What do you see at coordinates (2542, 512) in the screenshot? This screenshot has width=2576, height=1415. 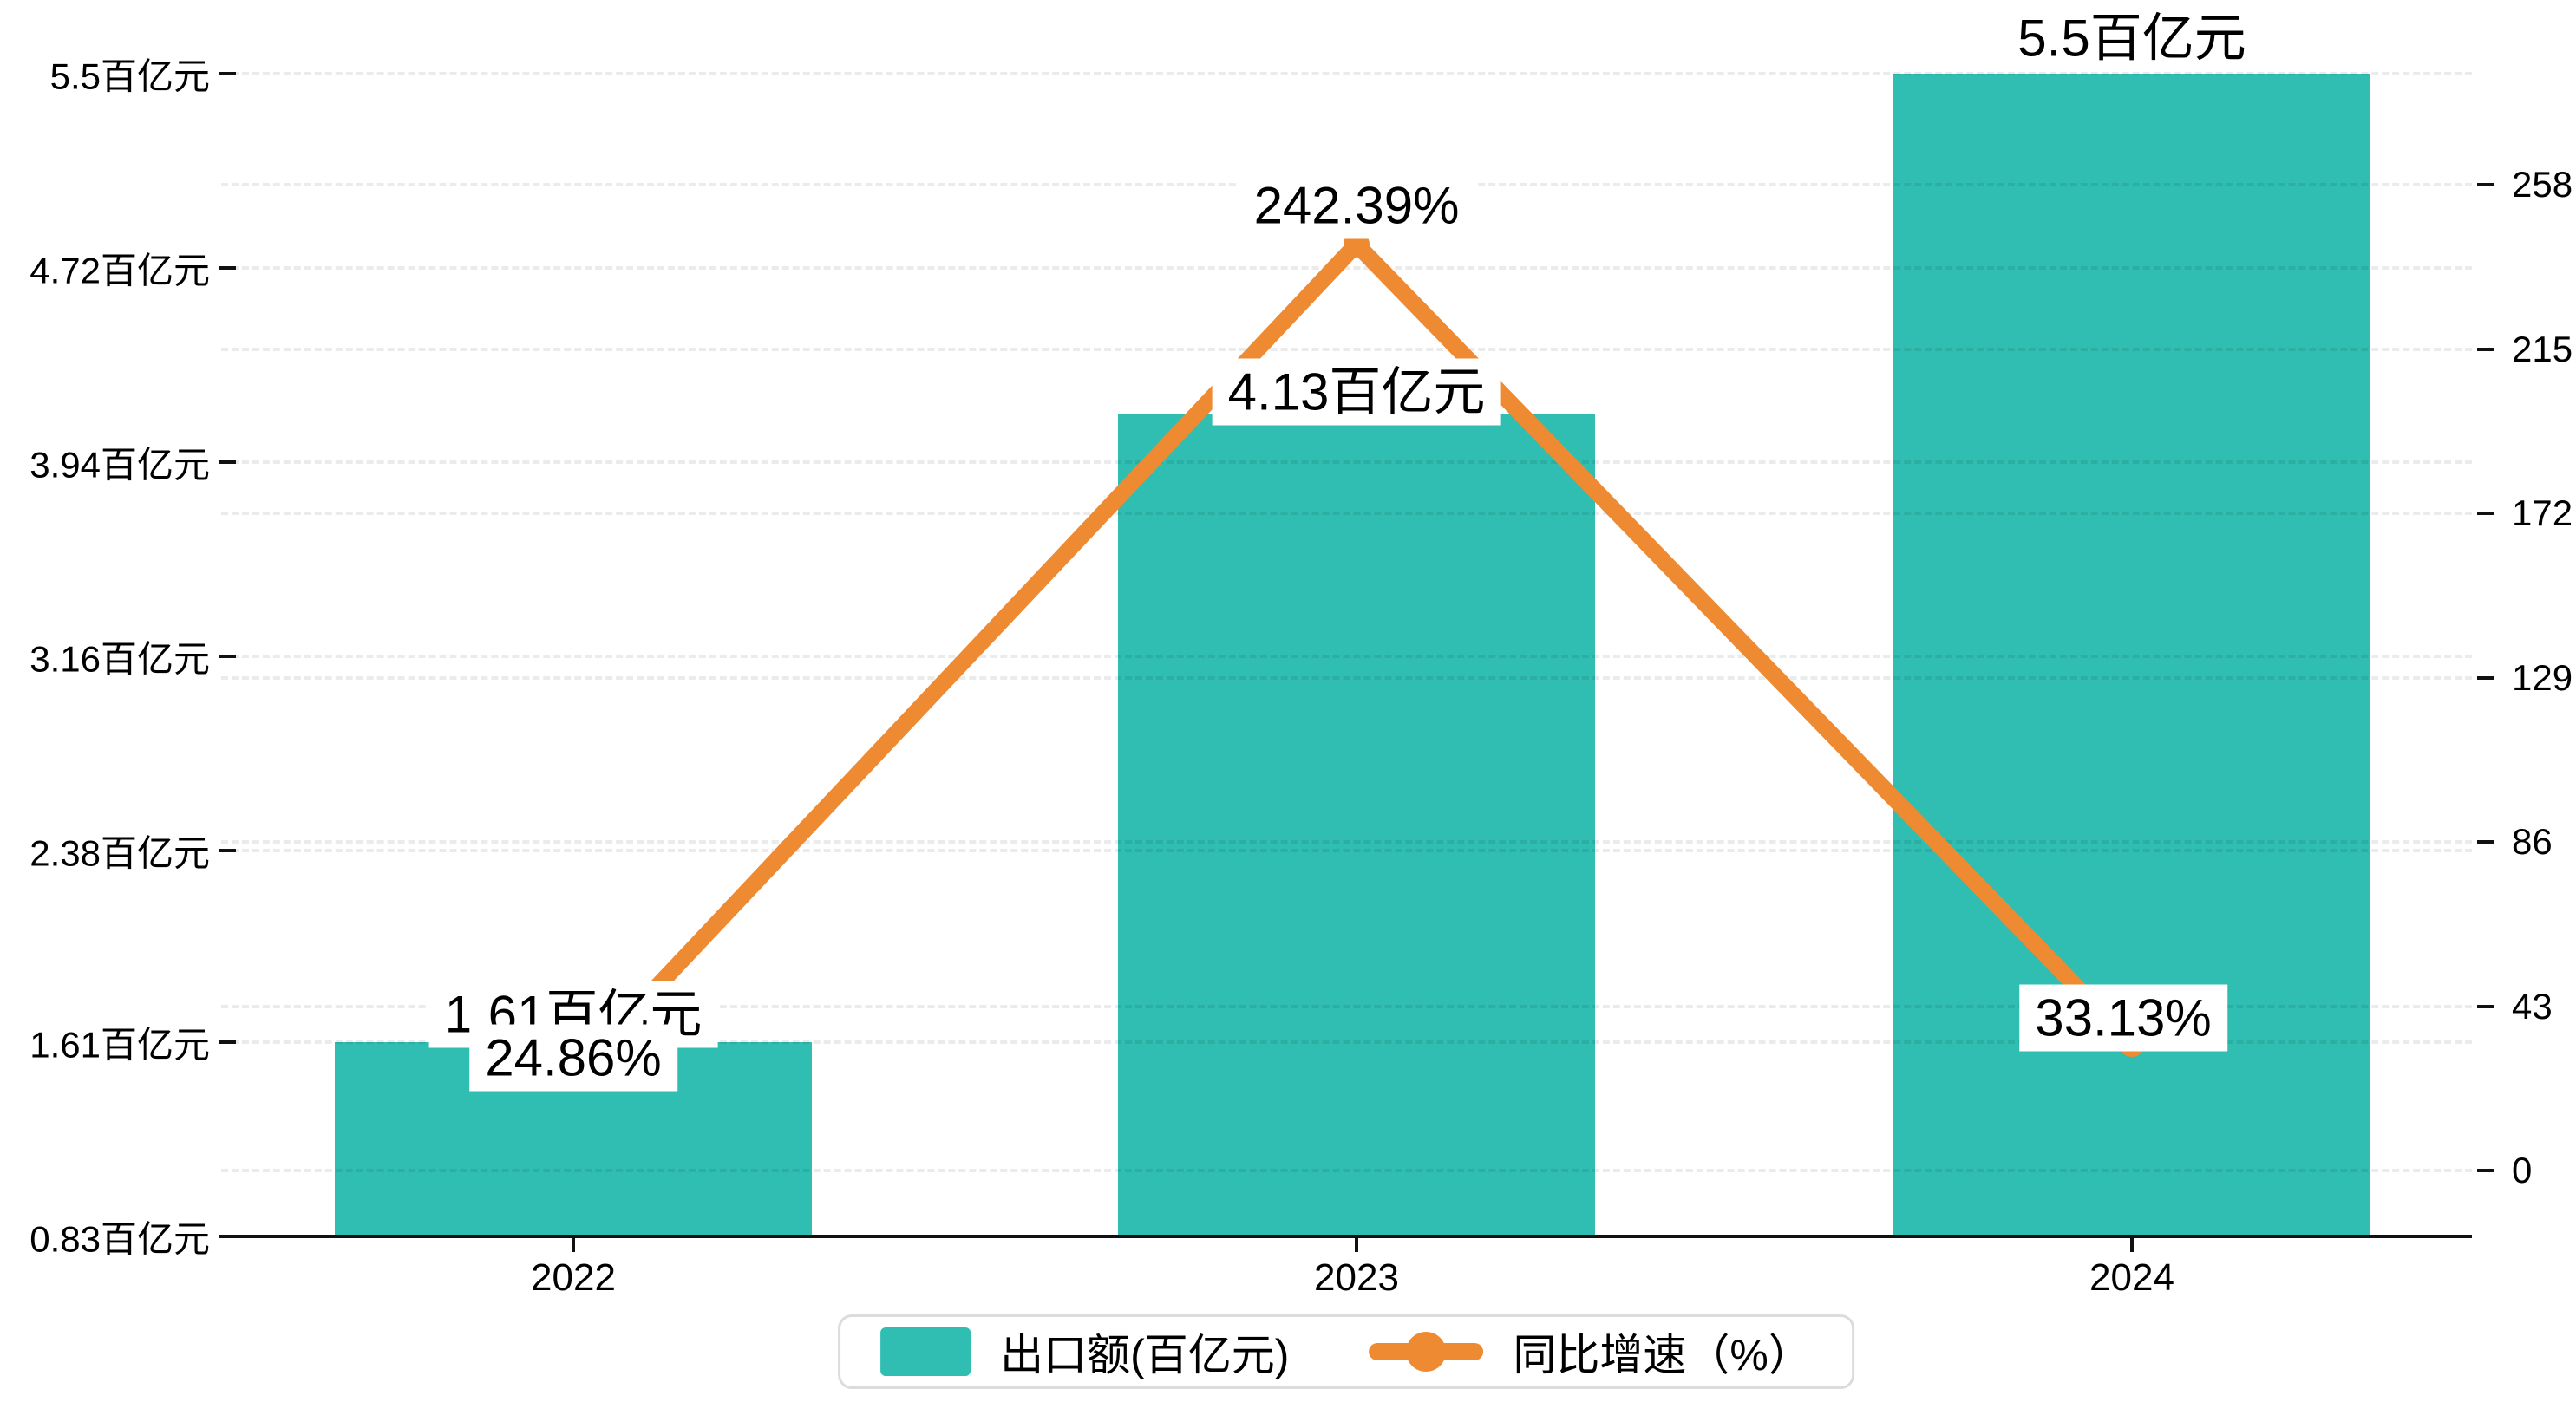 I see `y-axis-label-right: 172` at bounding box center [2542, 512].